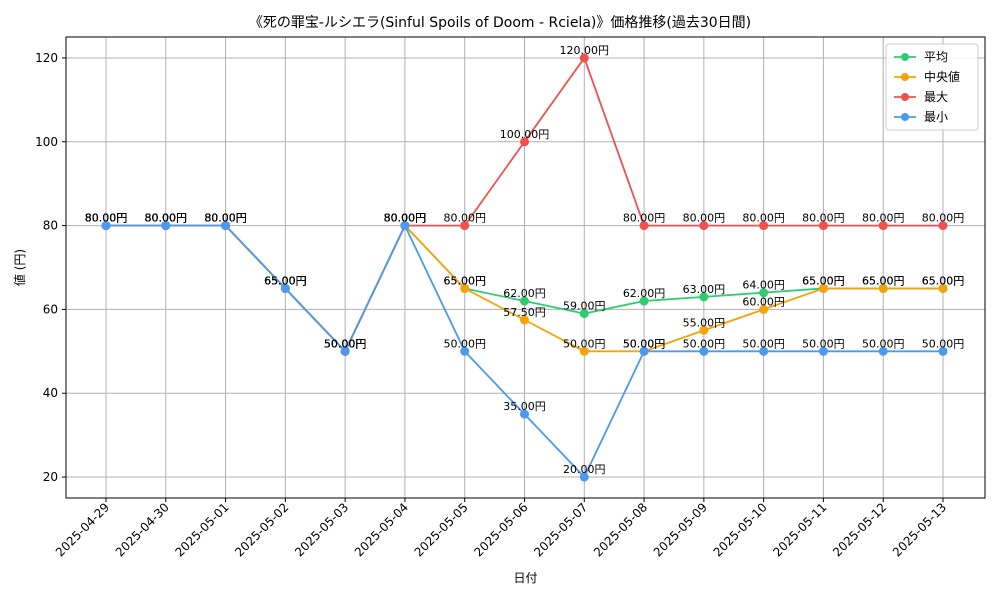 The image size is (1000, 604). What do you see at coordinates (441, 529) in the screenshot?
I see `x-tick-label: 2025-05-05` at bounding box center [441, 529].